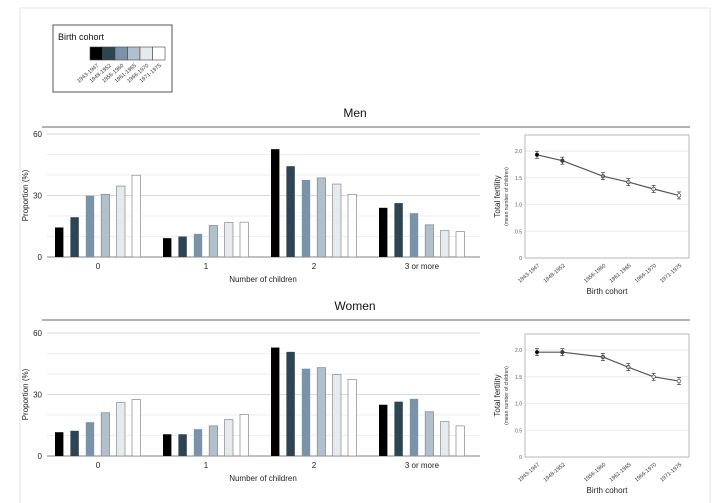 This screenshot has width=720, height=503. Describe the element at coordinates (37, 134) in the screenshot. I see `y-tick-label: 60` at that location.